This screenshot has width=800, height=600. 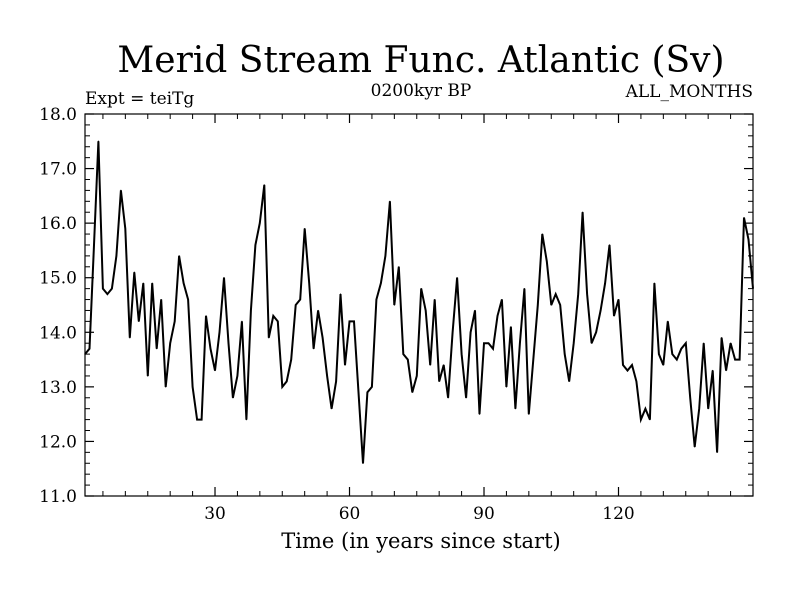 What do you see at coordinates (689, 92) in the screenshot?
I see `months-label: ALL_MONTHS` at bounding box center [689, 92].